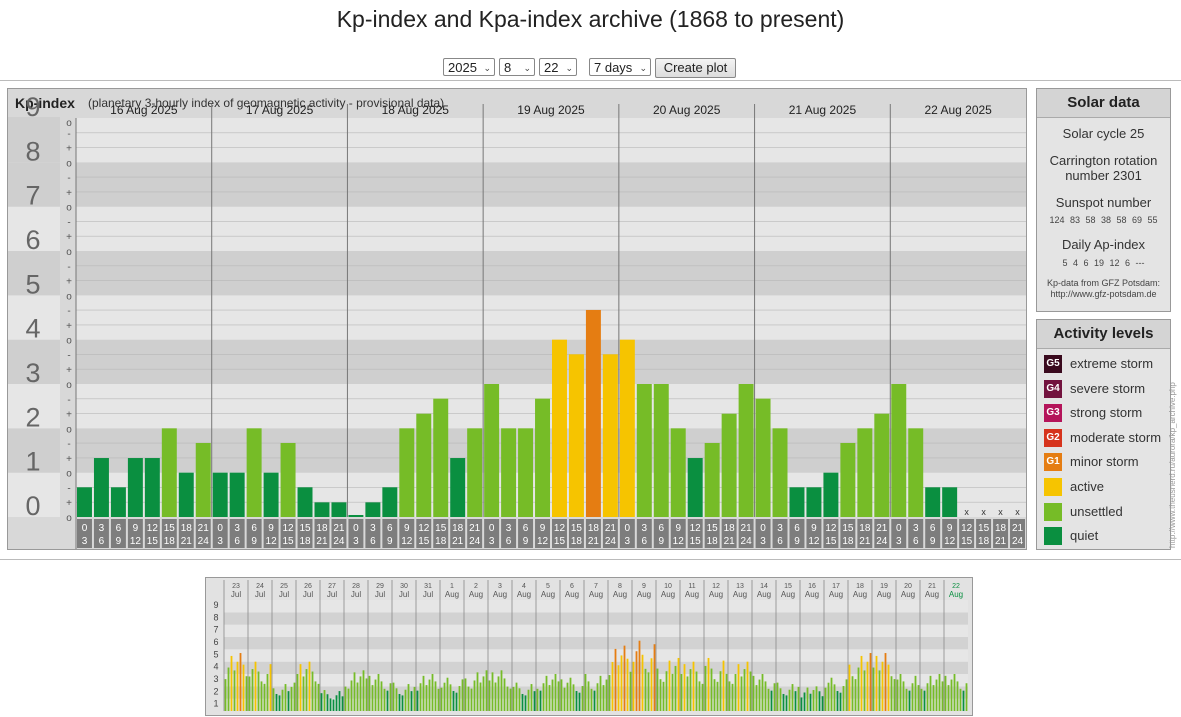 Image resolution: width=1181 pixels, height=717 pixels. Describe the element at coordinates (747, 541) in the screenshot. I see `hour-tick-end: 24` at that location.